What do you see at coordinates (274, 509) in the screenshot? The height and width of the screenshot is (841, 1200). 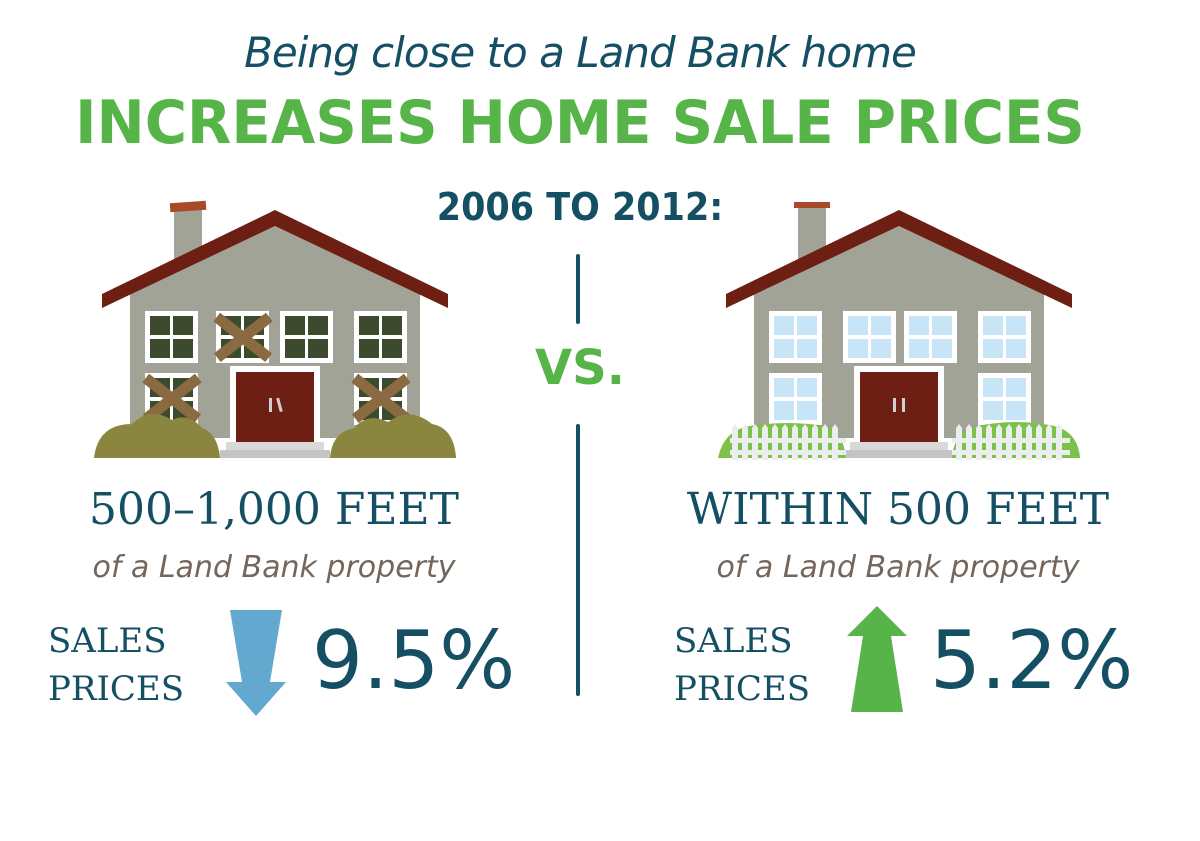 I see `left-distance: 500–1,000 FEET` at bounding box center [274, 509].